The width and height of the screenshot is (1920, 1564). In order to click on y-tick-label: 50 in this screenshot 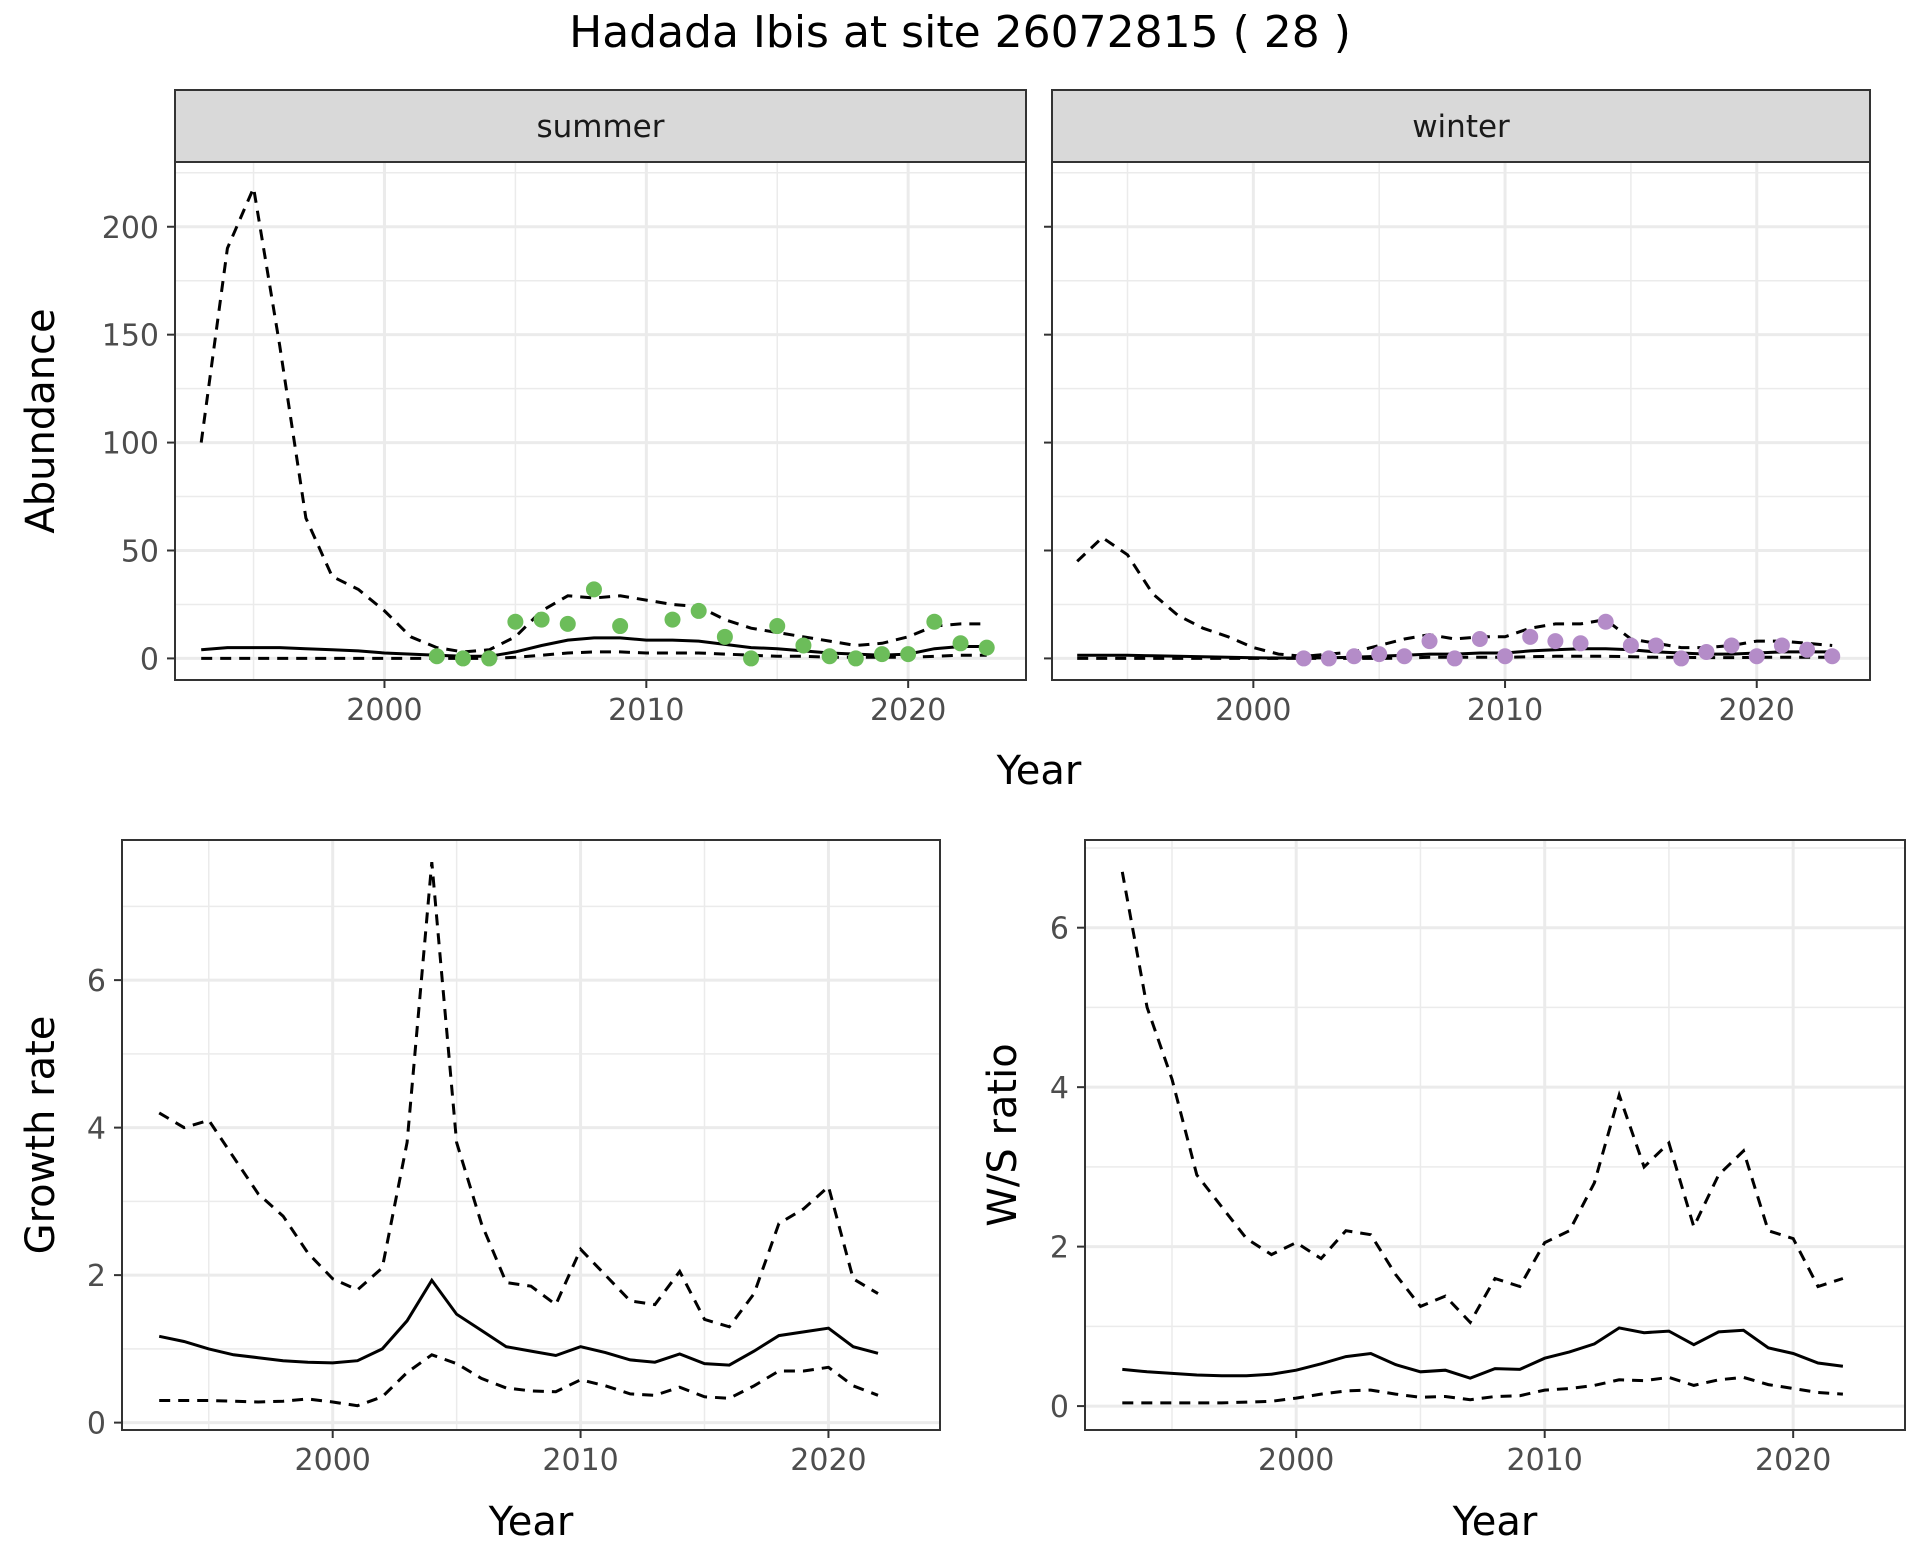, I will do `click(140, 552)`.